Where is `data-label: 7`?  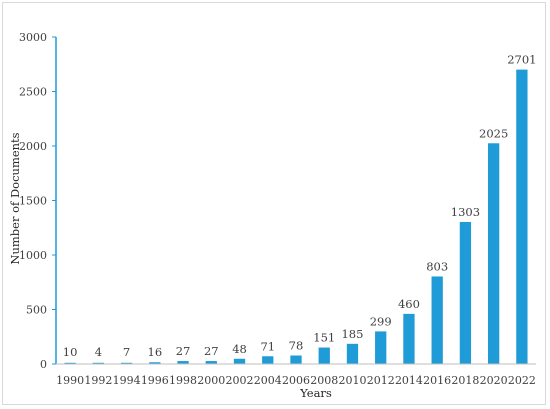
data-label: 7 is located at coordinates (126, 352).